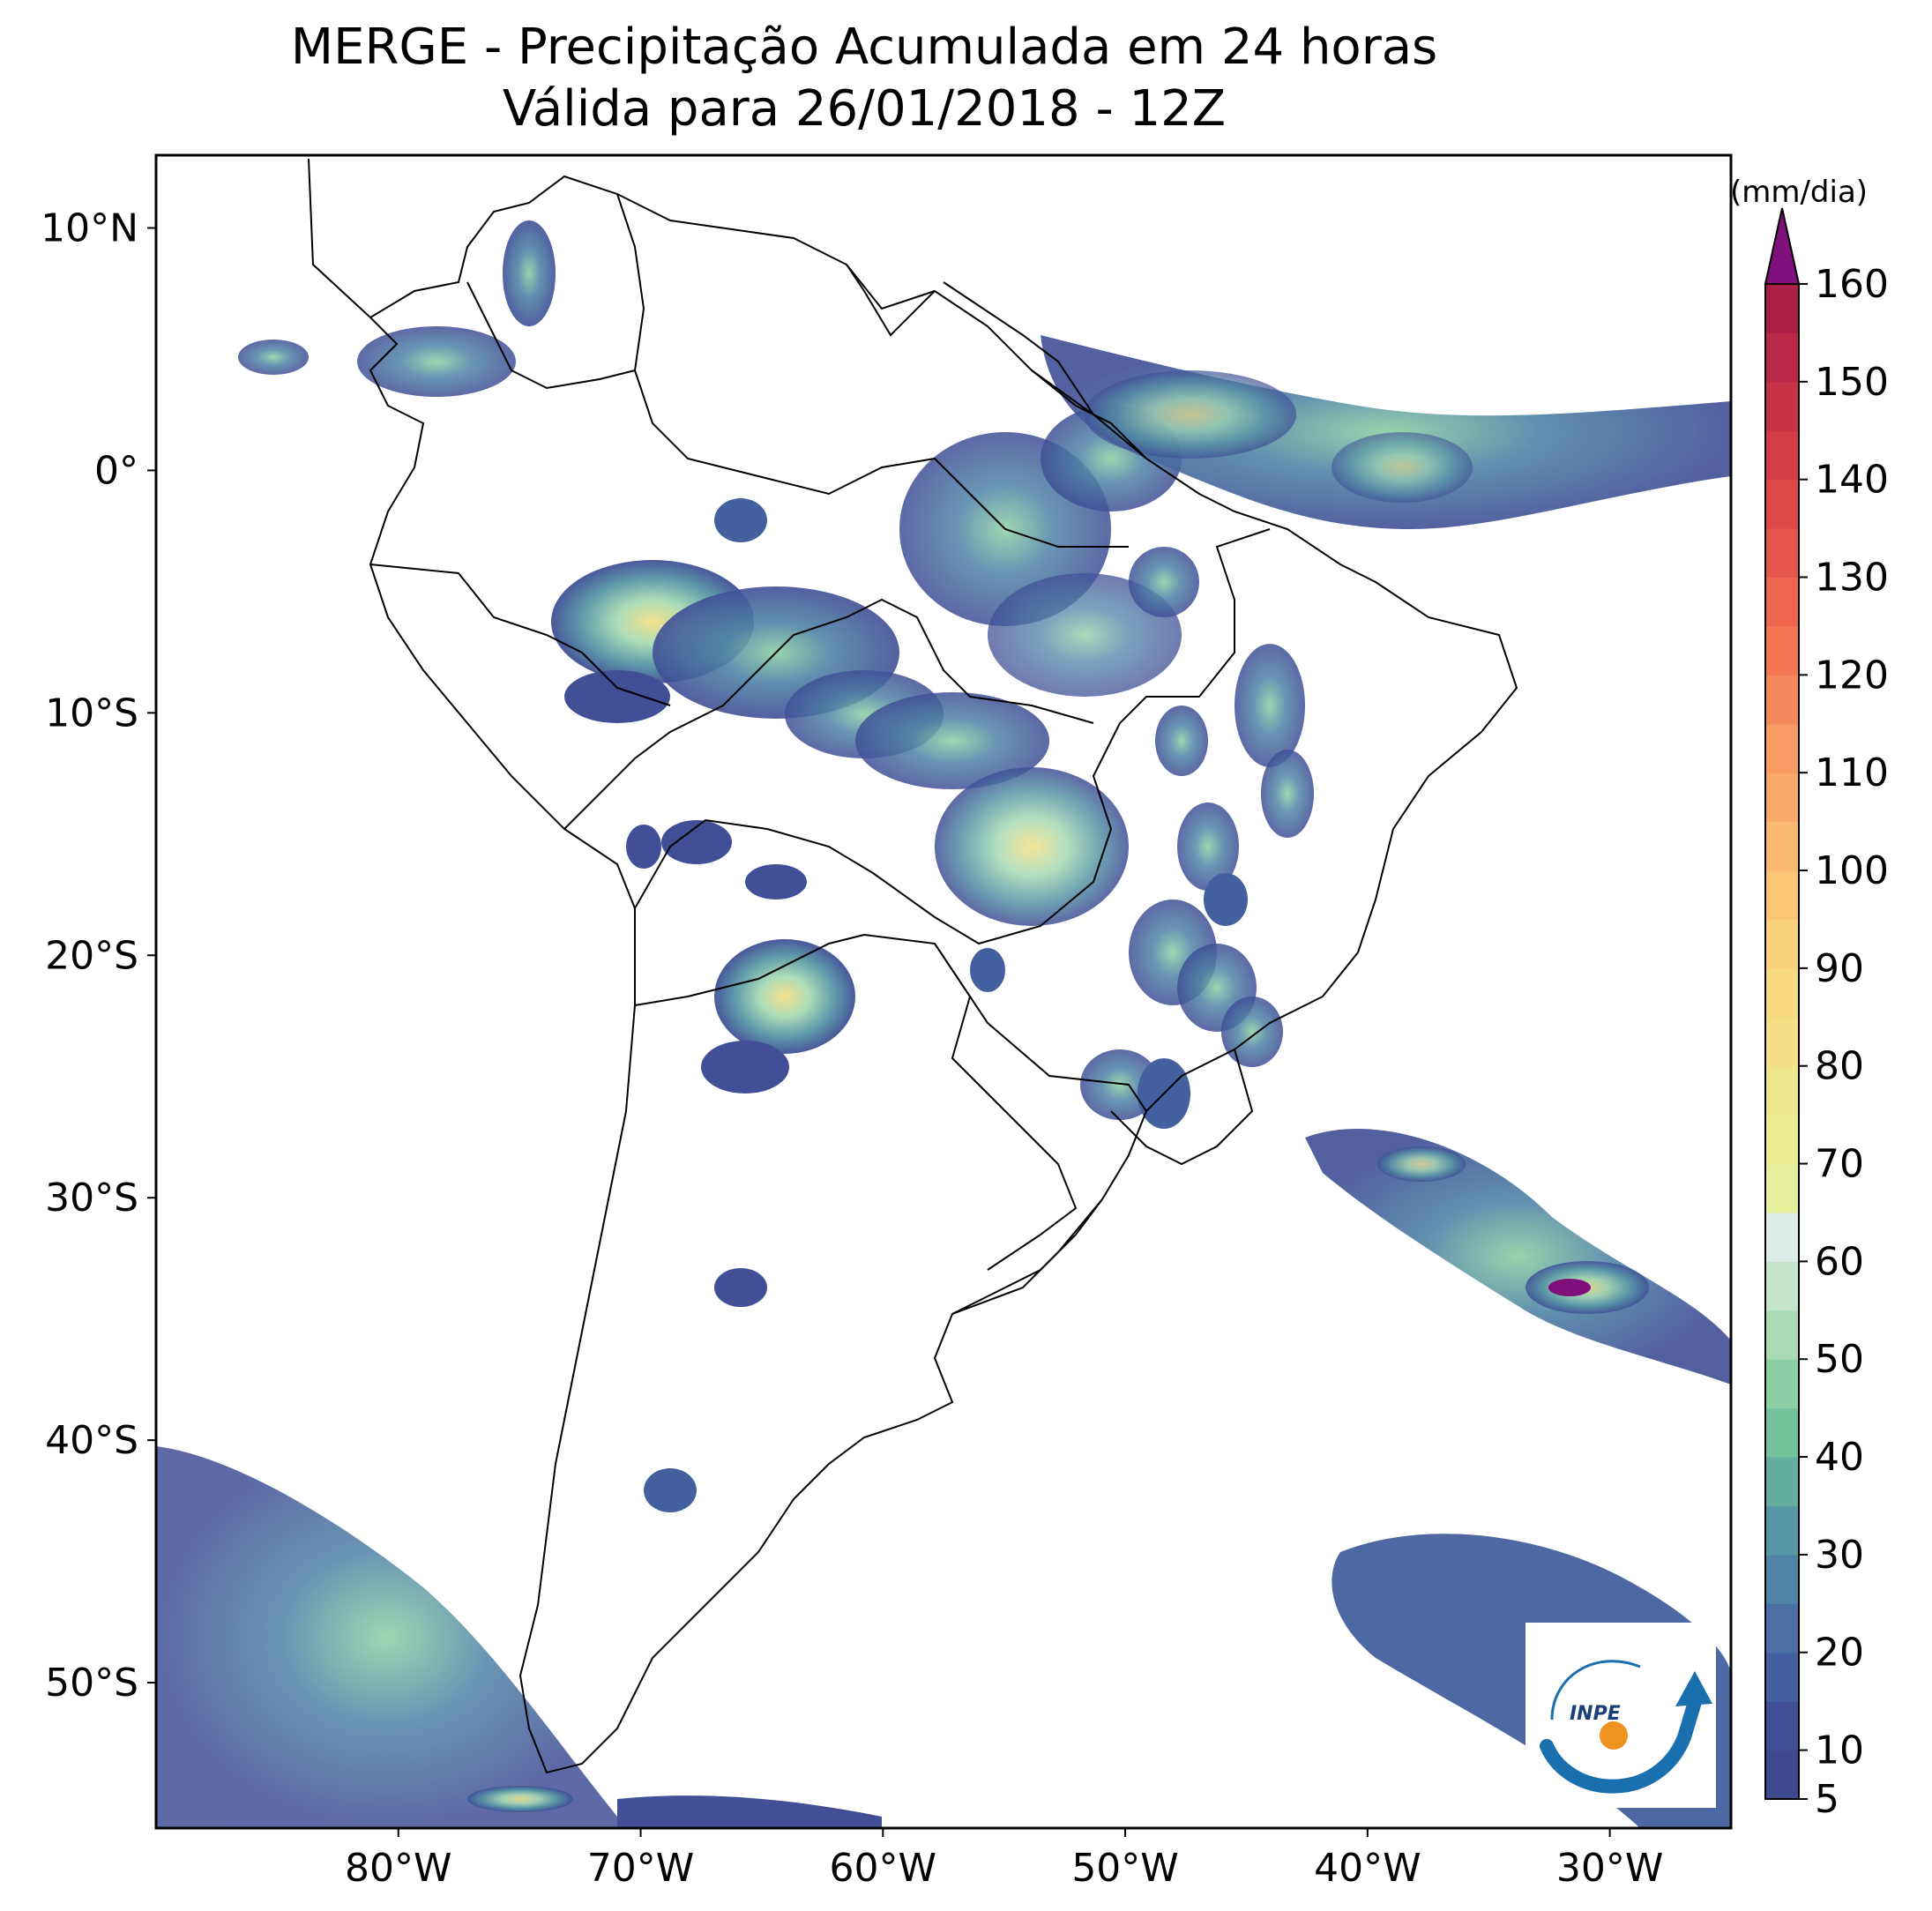 The width and height of the screenshot is (1932, 1911). I want to click on lat-tick-label-1: 0°, so click(116, 471).